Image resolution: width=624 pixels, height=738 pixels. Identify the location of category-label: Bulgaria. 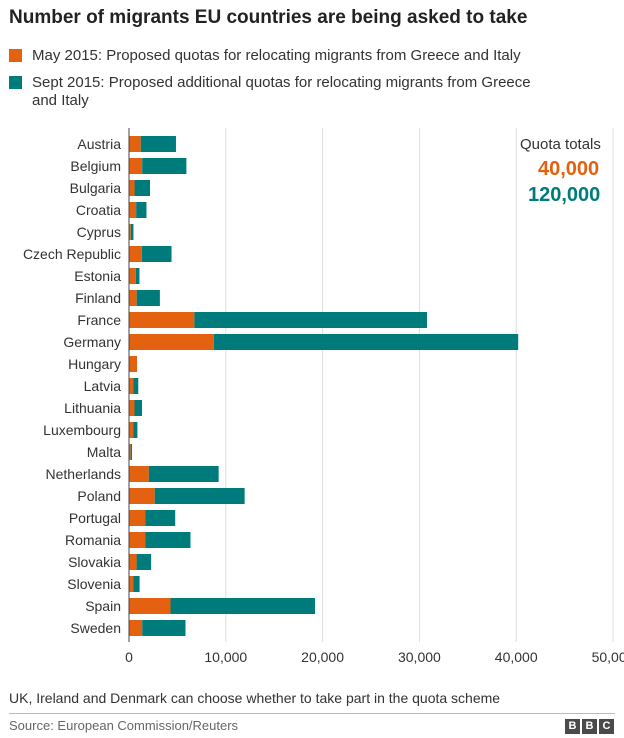
(96, 188).